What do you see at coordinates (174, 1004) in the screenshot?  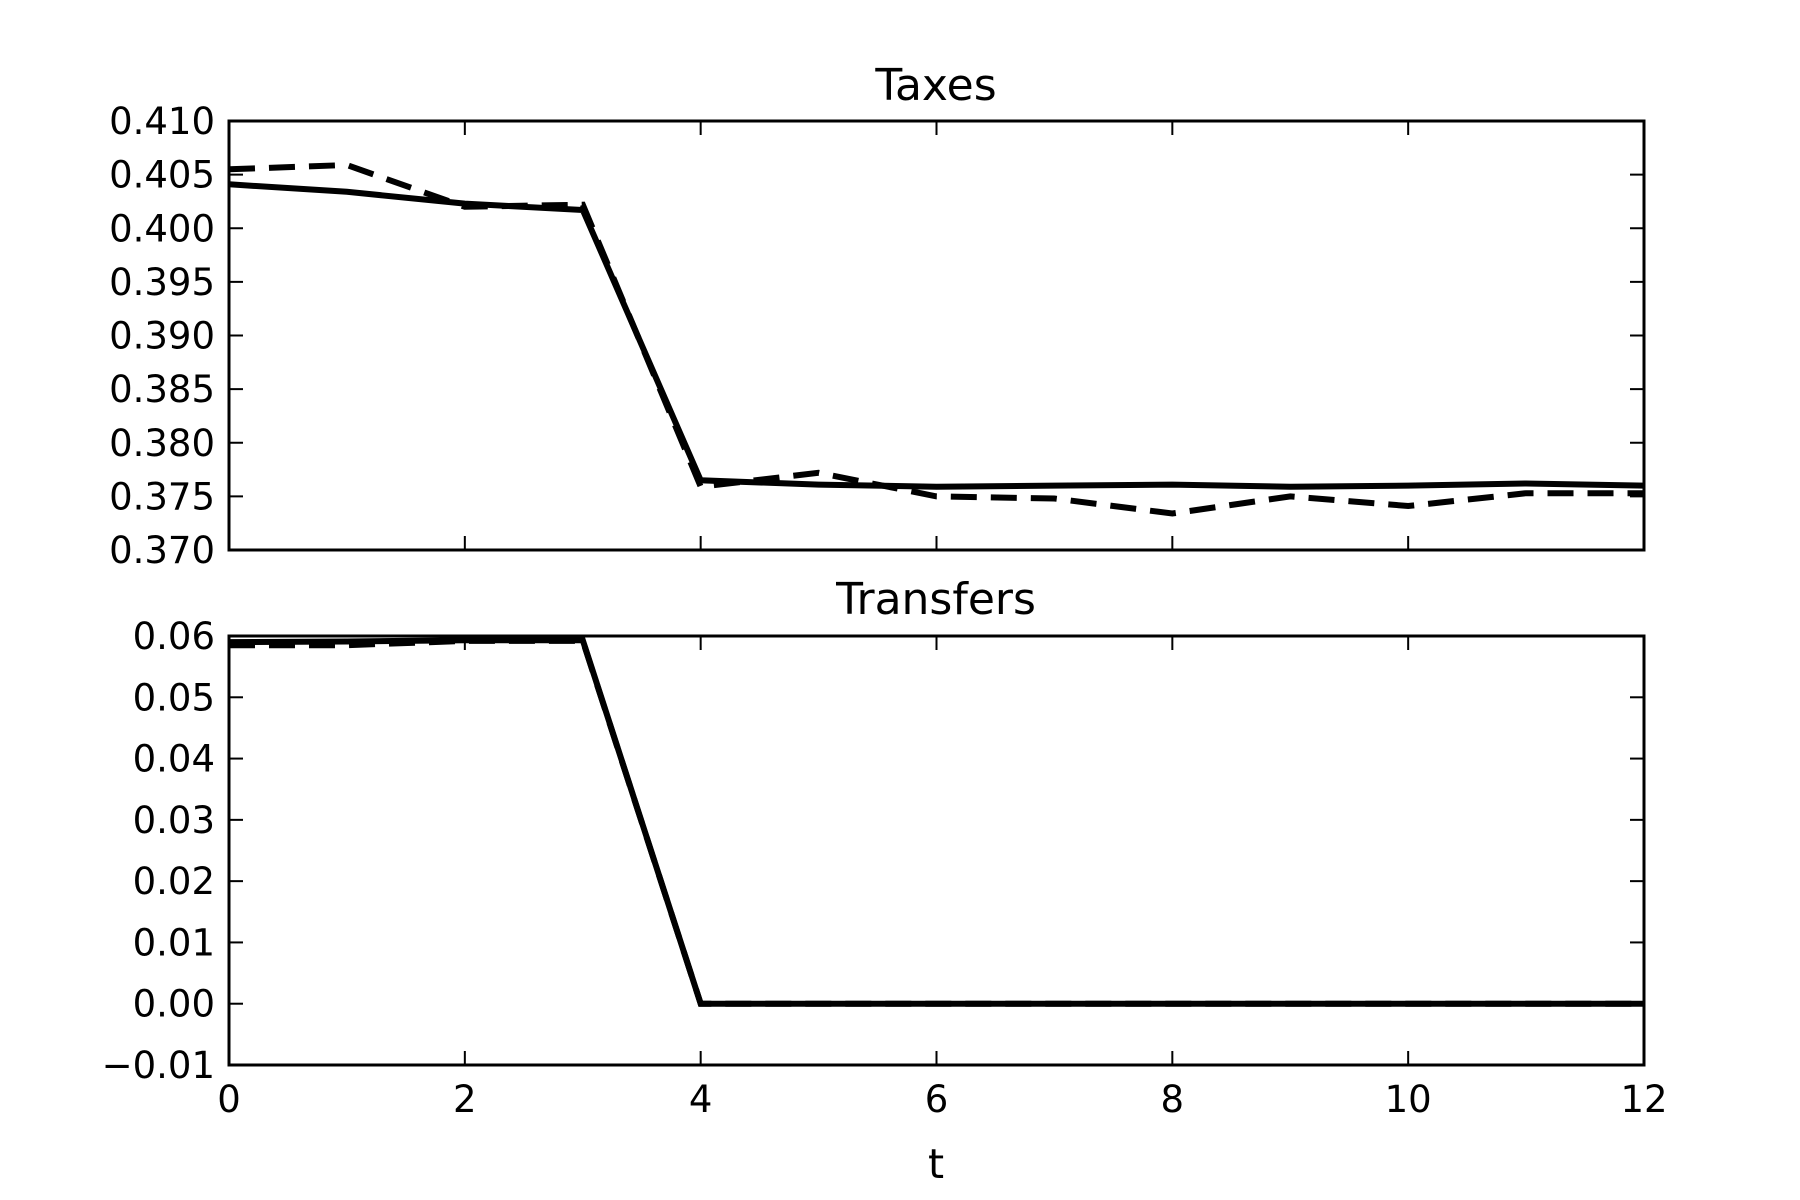 I see `transfers-y-tick-label: 0.00` at bounding box center [174, 1004].